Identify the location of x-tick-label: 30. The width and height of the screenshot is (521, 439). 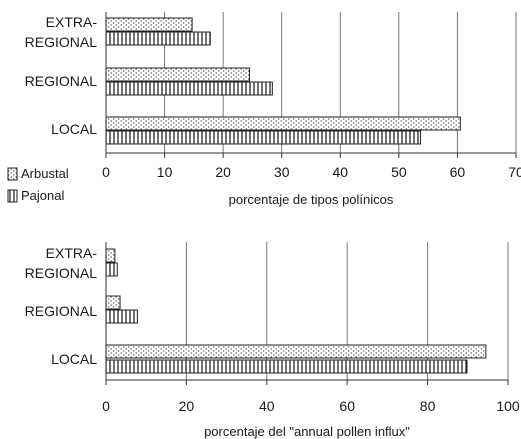
(282, 172).